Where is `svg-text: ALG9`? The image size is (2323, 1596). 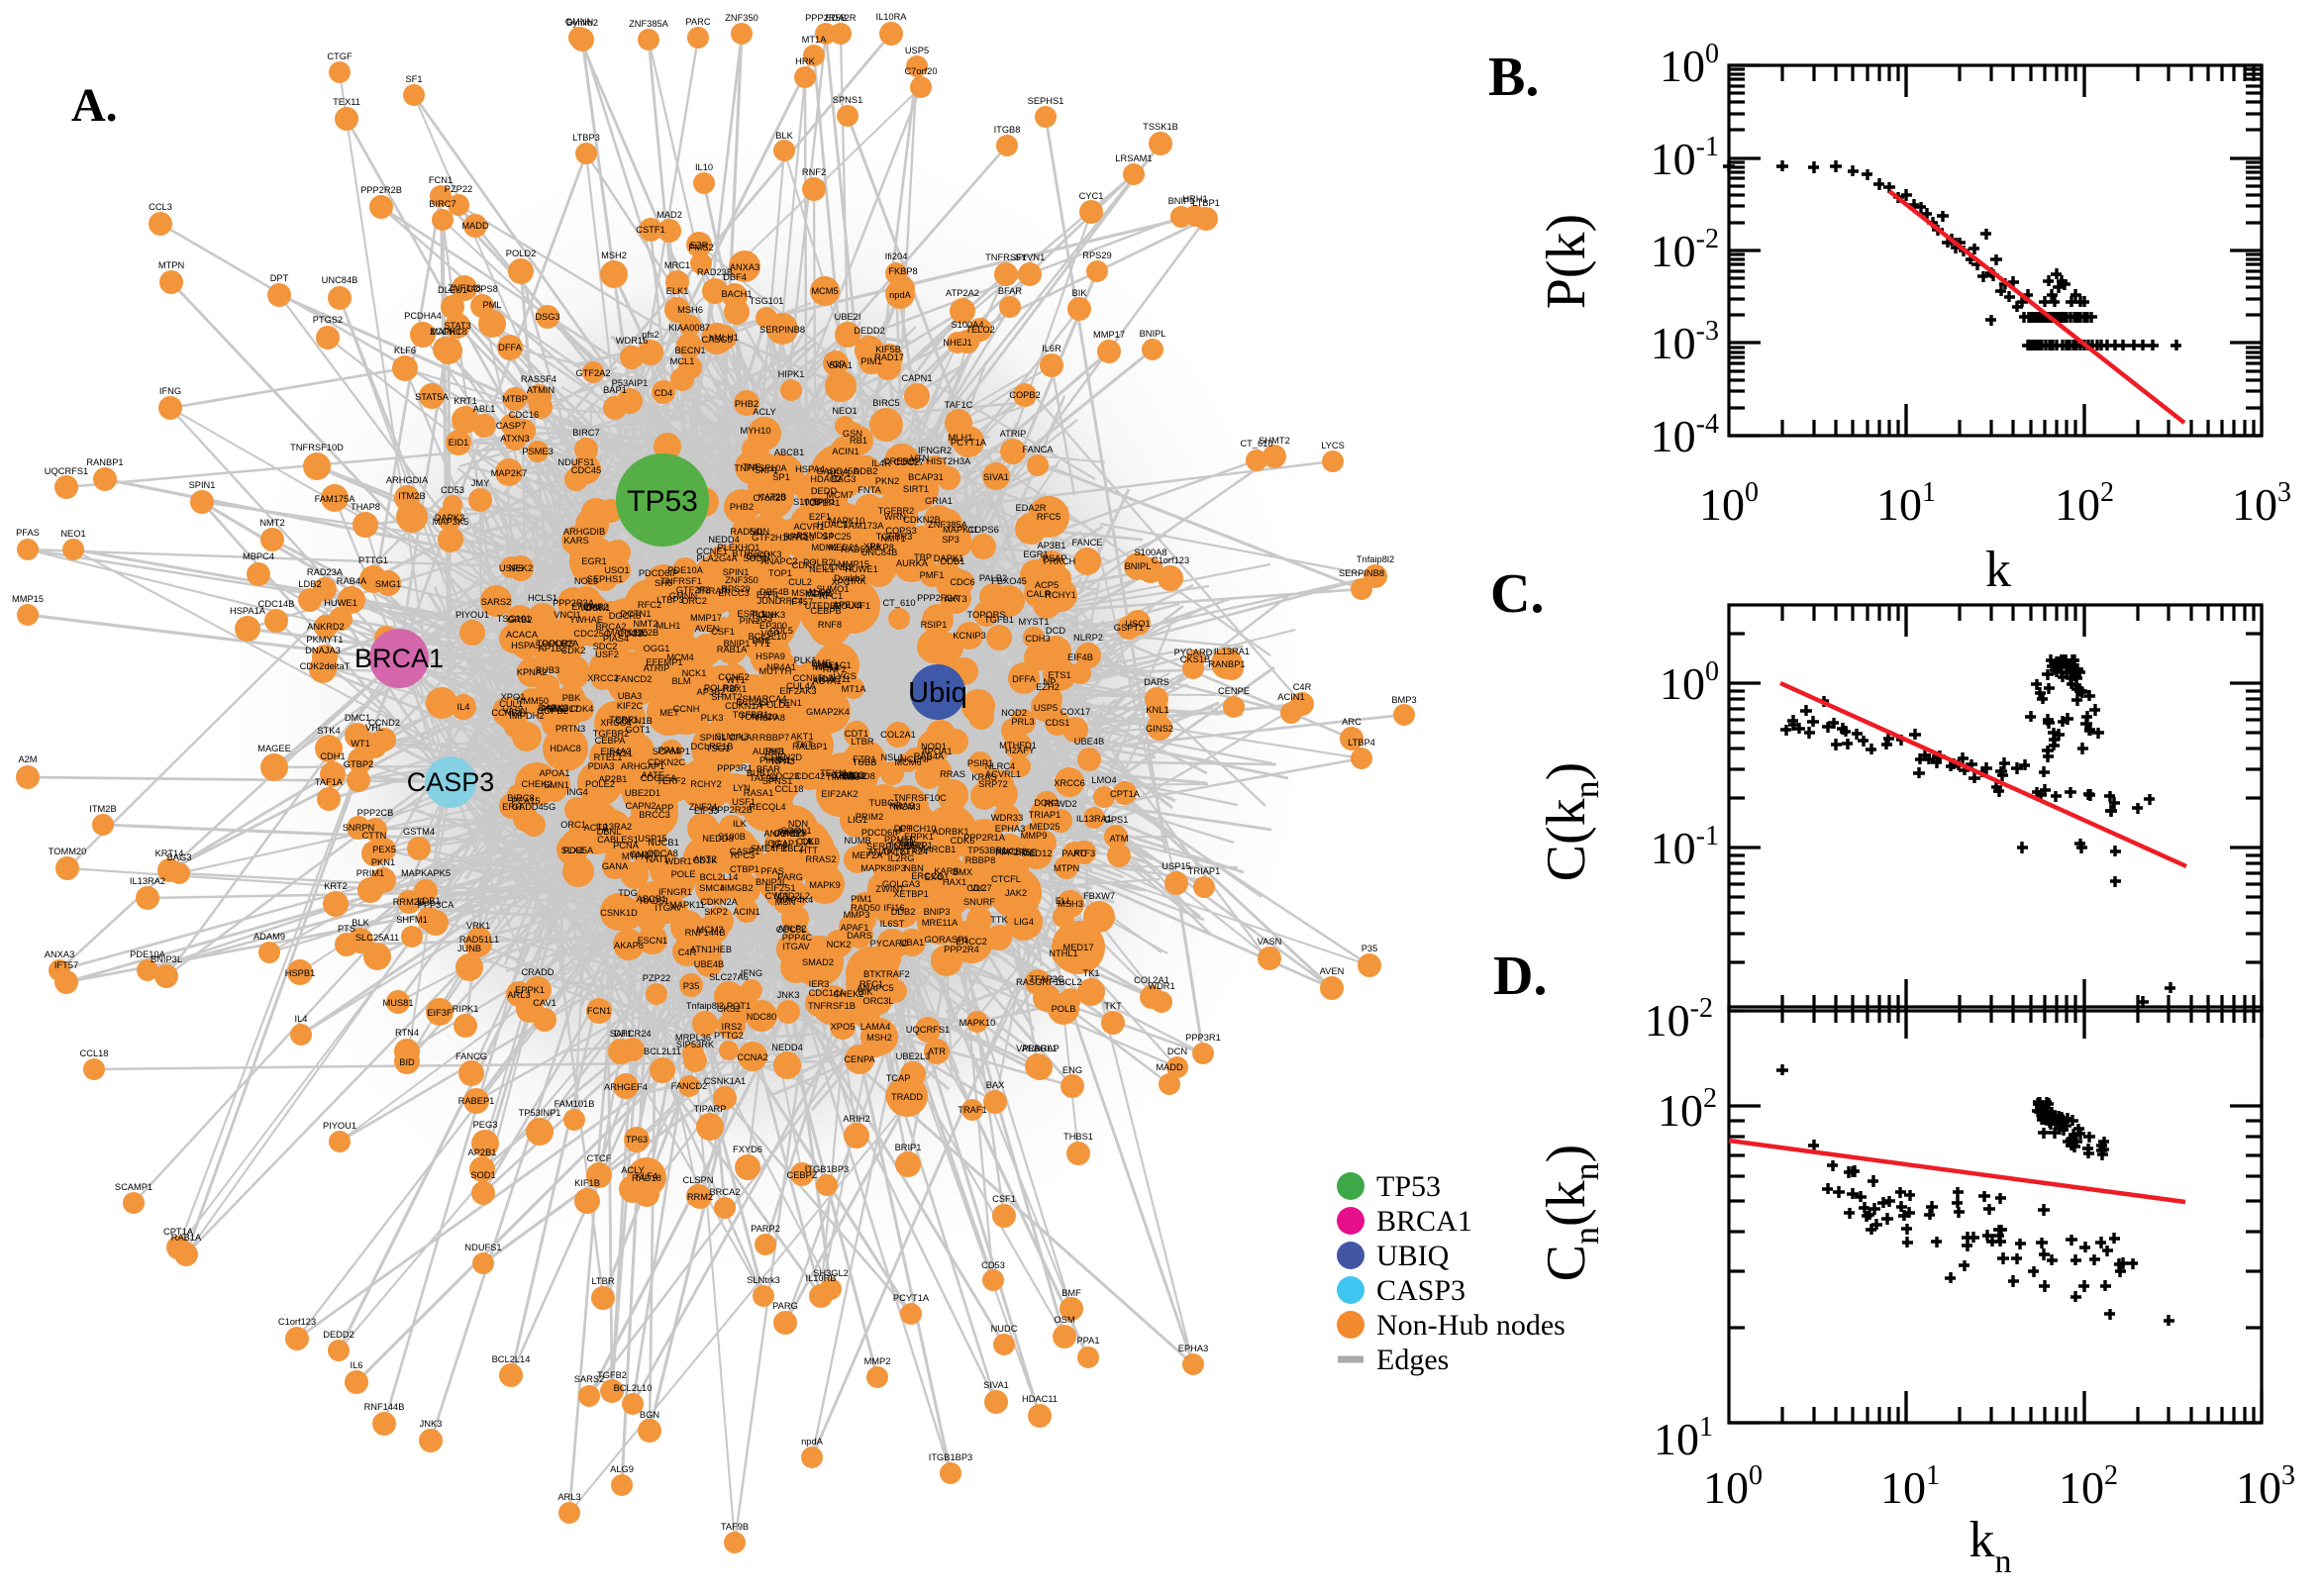 svg-text: ALG9 is located at coordinates (819, 592).